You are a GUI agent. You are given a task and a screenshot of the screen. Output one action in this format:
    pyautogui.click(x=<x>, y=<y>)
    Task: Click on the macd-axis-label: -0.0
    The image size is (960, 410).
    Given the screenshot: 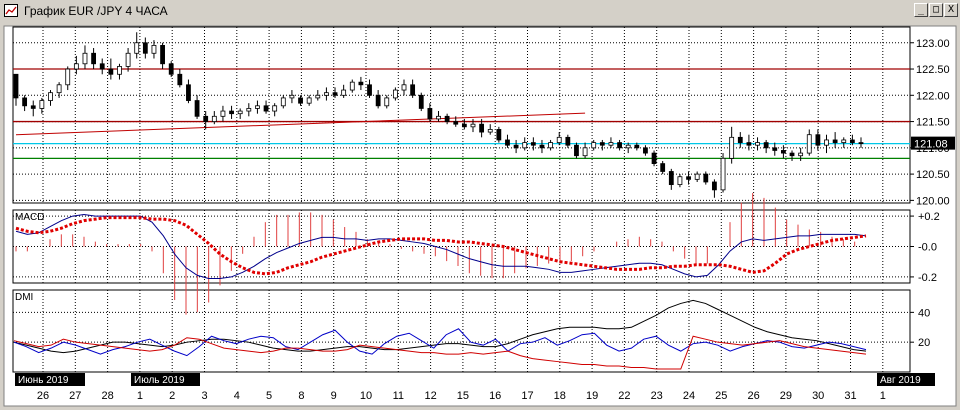 What is the action you would take?
    pyautogui.click(x=927, y=248)
    